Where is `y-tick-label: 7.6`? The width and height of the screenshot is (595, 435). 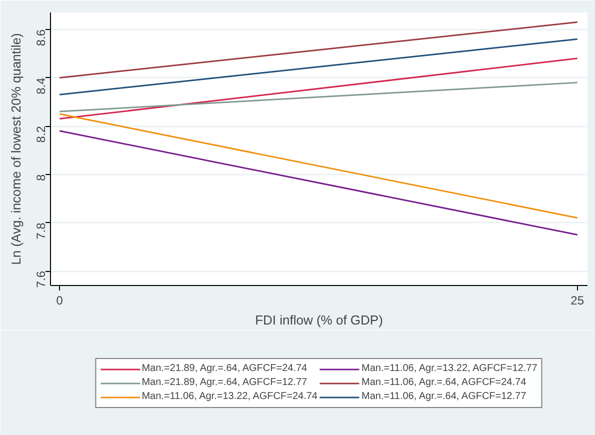
y-tick-label: 7.6 is located at coordinates (41, 279).